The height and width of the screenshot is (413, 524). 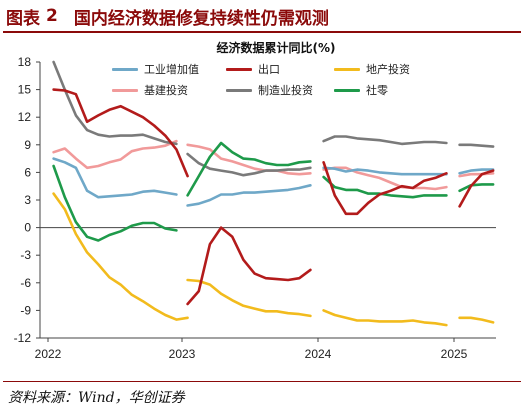 What do you see at coordinates (171, 69) in the screenshot?
I see `legend-label-industrial-output: 工业增加值` at bounding box center [171, 69].